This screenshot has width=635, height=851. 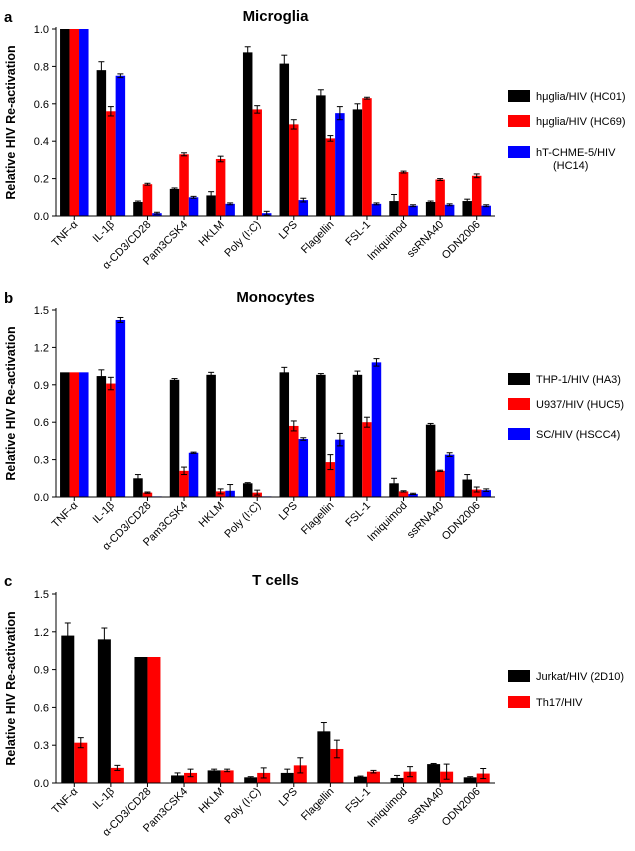 I want to click on chart-title: T cells, so click(x=275, y=580).